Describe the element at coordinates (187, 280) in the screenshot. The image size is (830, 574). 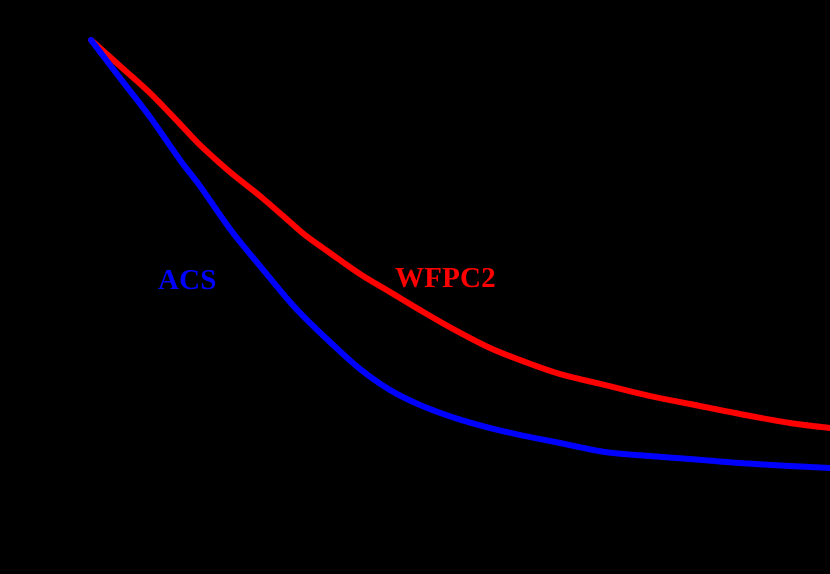
I see `series-label-acs: ACS` at that location.